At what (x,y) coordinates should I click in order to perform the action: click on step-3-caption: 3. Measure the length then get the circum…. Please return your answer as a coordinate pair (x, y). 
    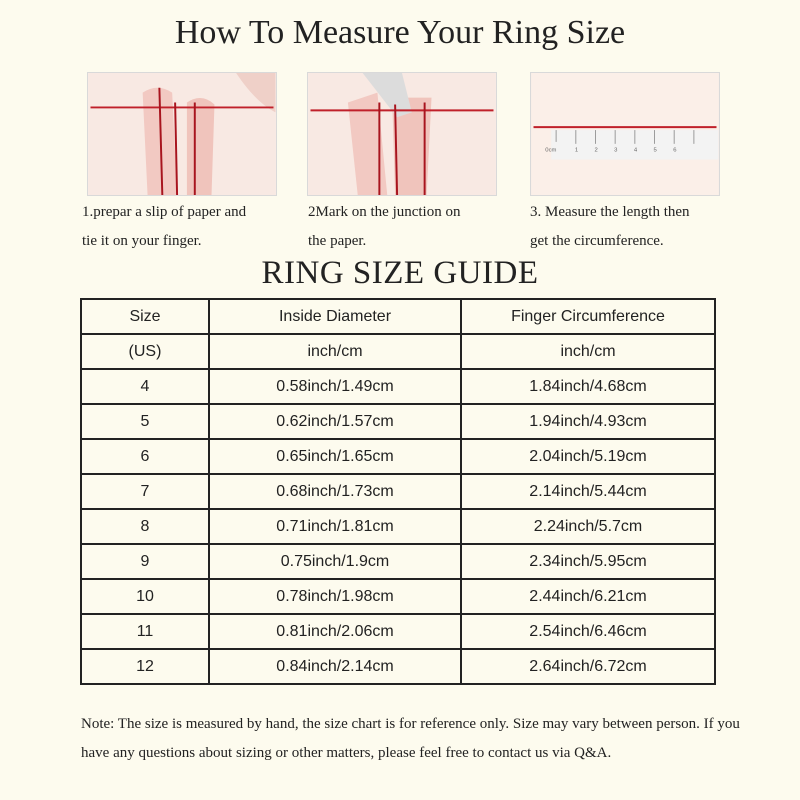
    Looking at the image, I should click on (610, 226).